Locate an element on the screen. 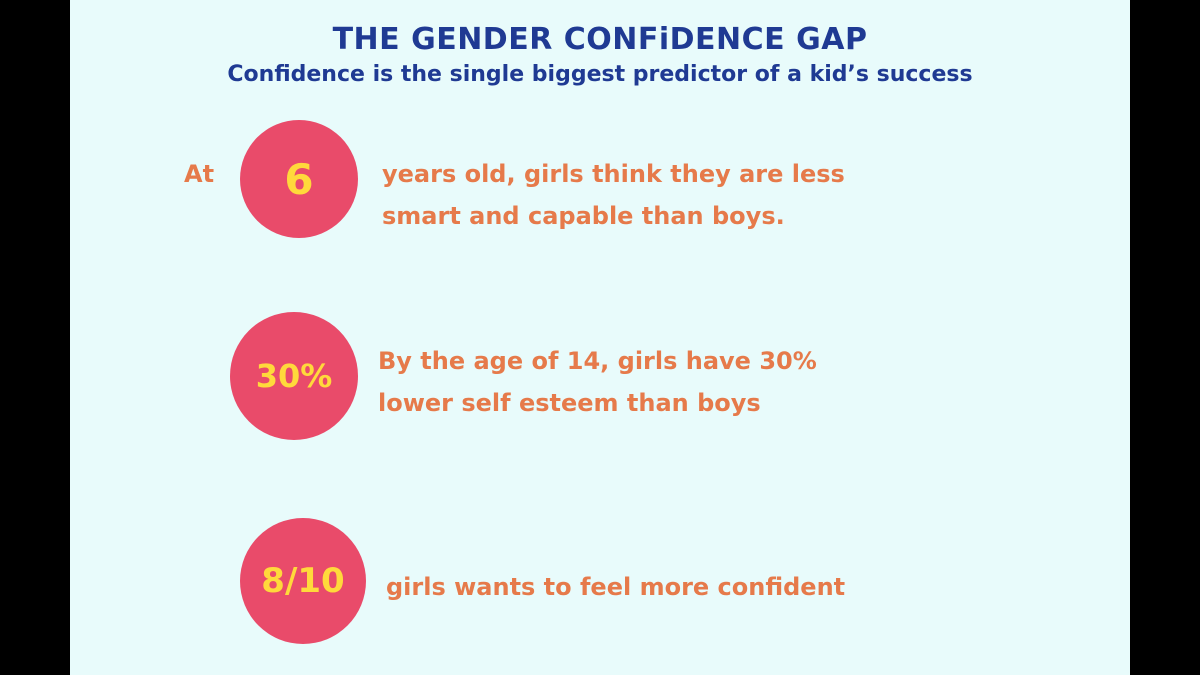  stat-1-line-1: years old, girls think they are less is located at coordinates (613, 174).